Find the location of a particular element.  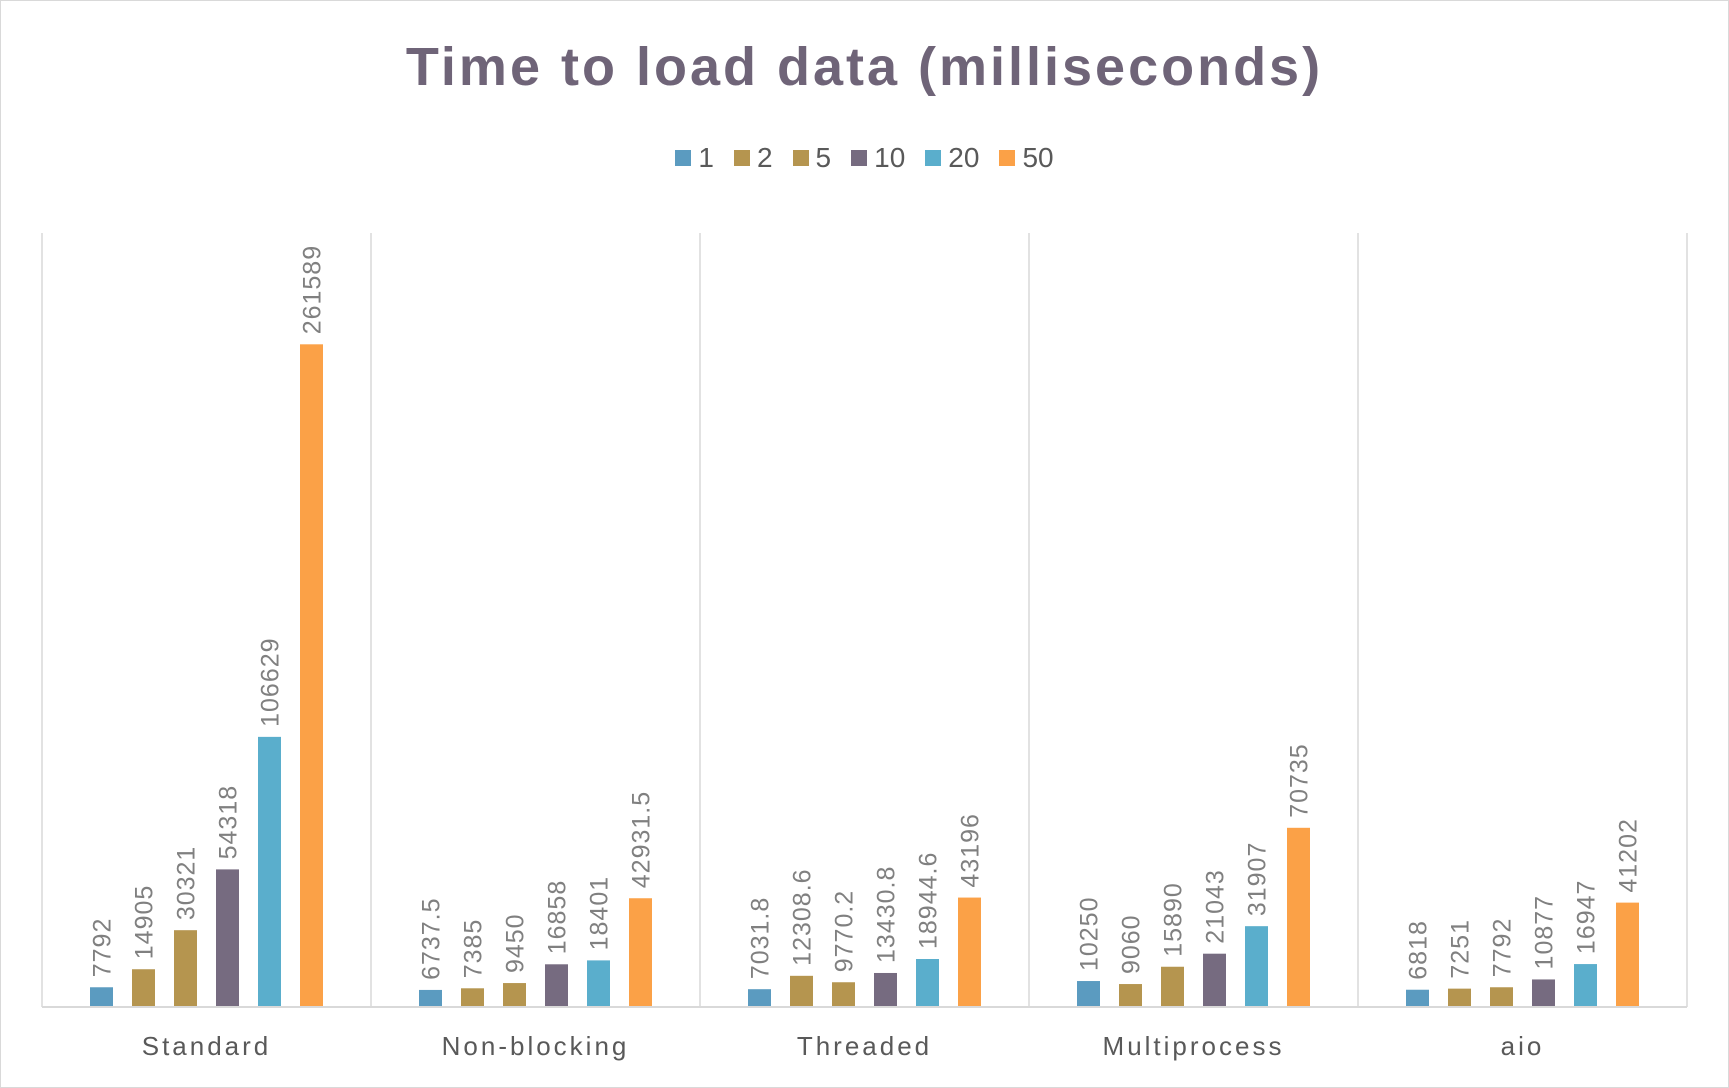

data-label: 42931.5 is located at coordinates (642, 839).